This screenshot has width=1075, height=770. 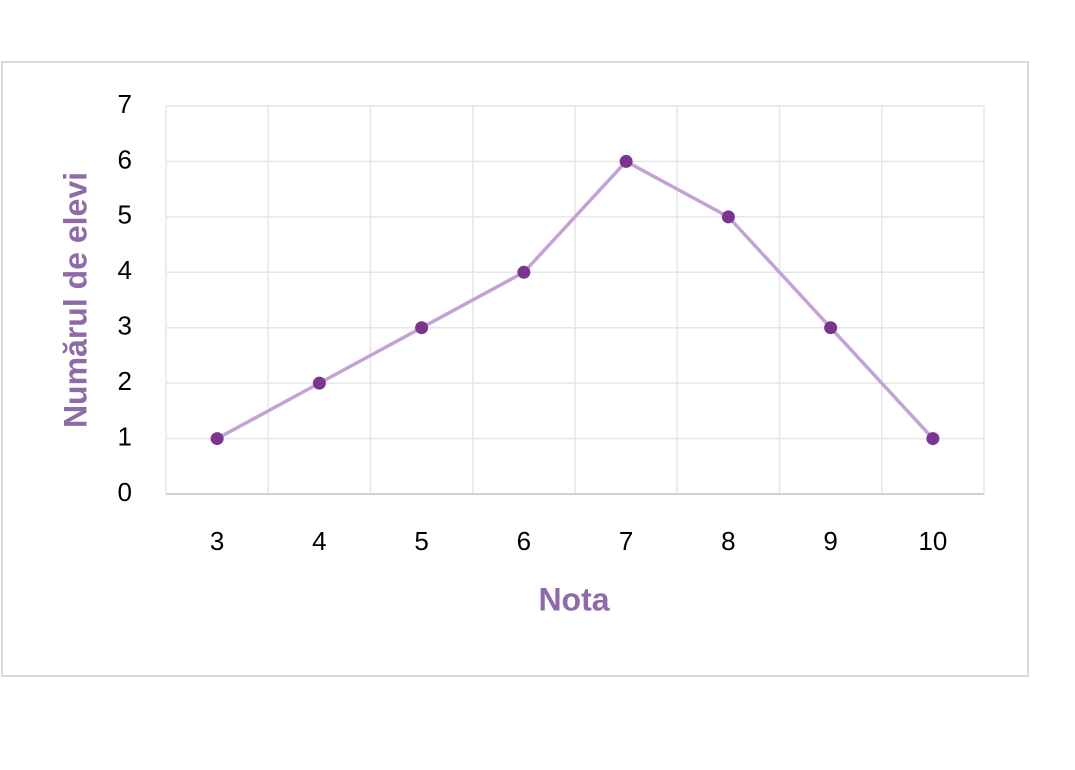 I want to click on y-tick-label: 3, so click(x=125, y=326).